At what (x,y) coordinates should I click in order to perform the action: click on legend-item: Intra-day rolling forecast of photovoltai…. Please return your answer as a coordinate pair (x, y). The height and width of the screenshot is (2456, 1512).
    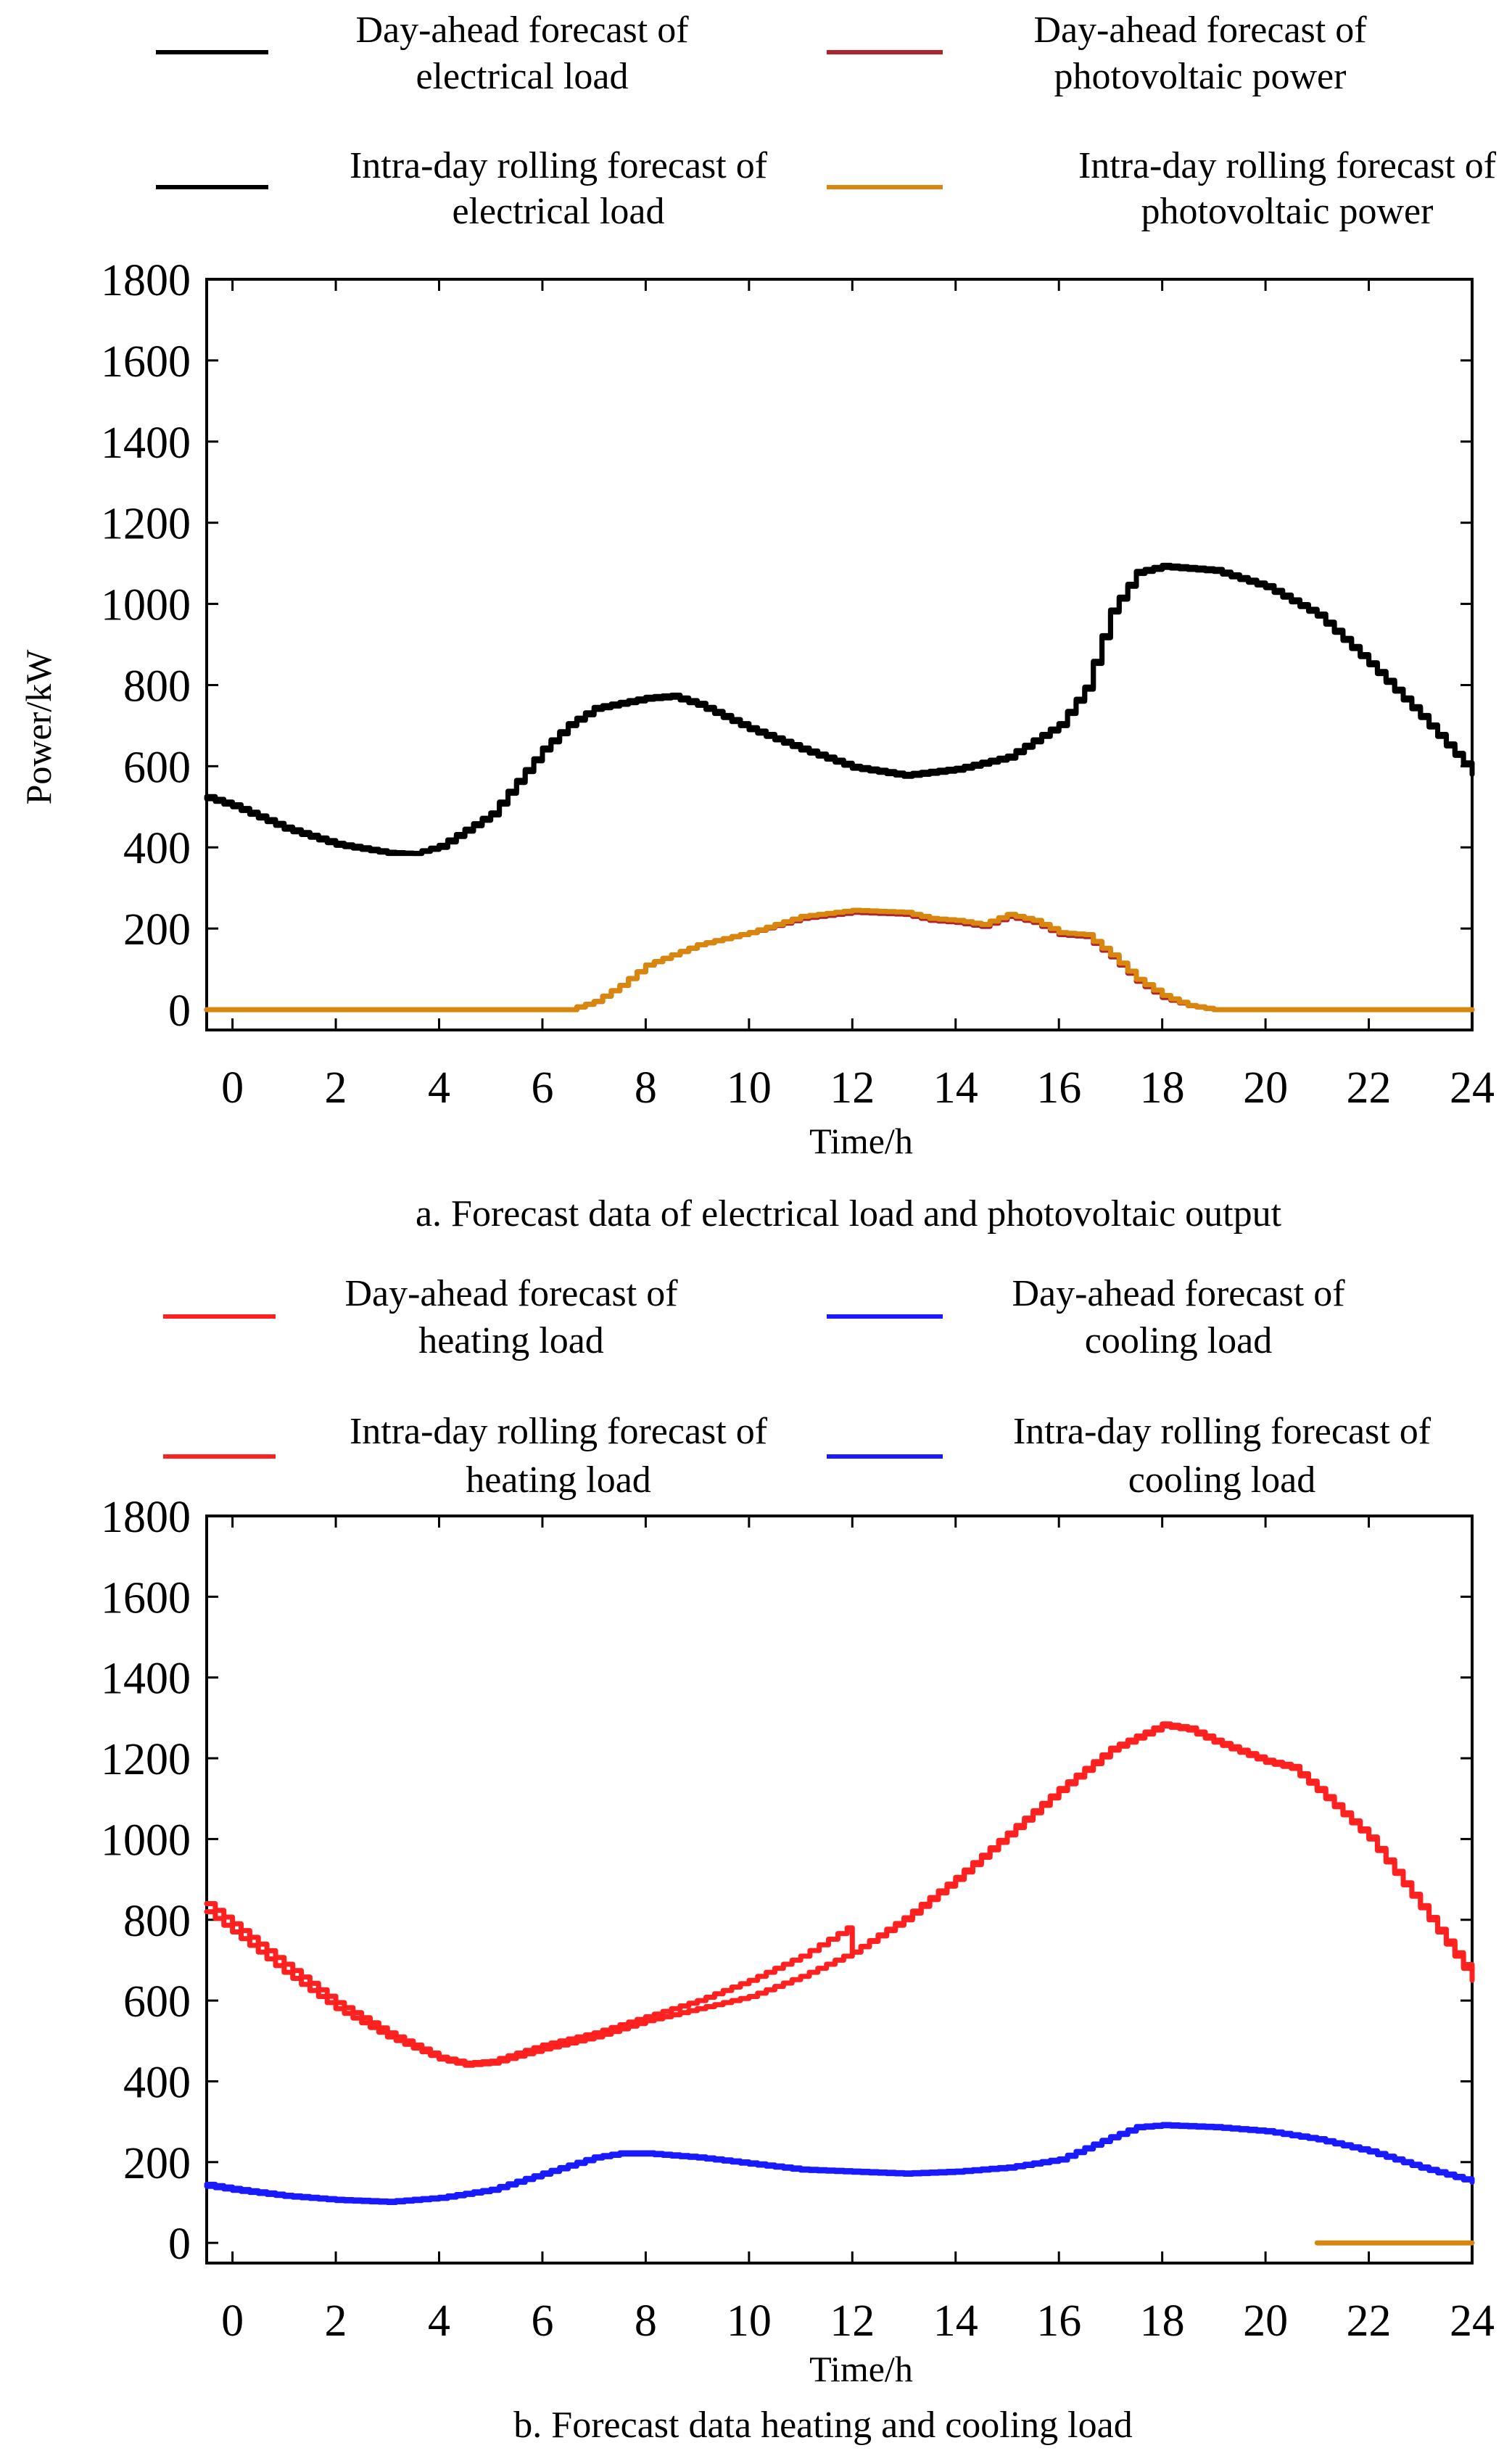
    Looking at the image, I should click on (1162, 188).